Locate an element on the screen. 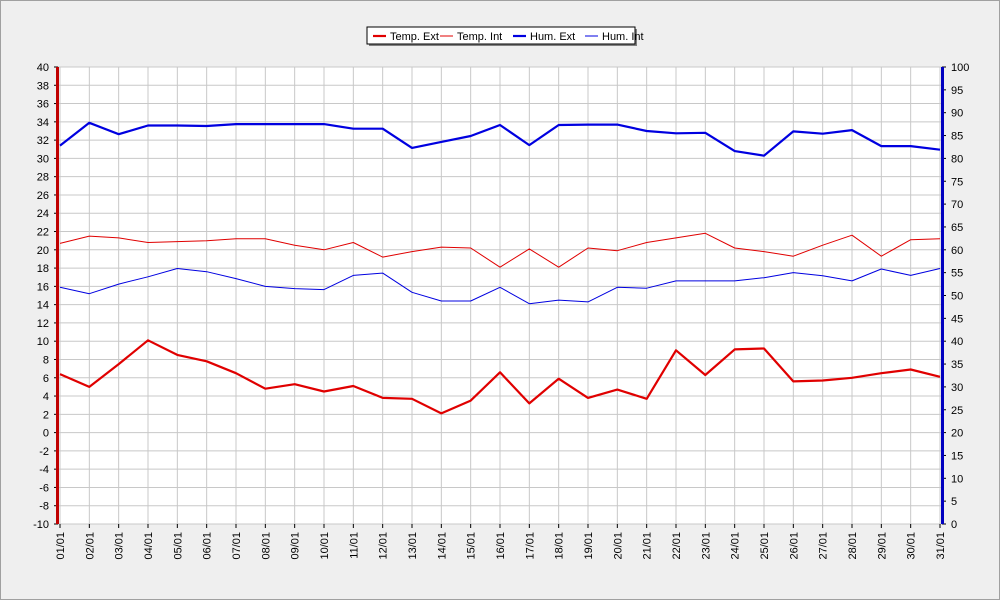 This screenshot has height=600, width=1000. x-tick-label: 22/01 is located at coordinates (677, 546).